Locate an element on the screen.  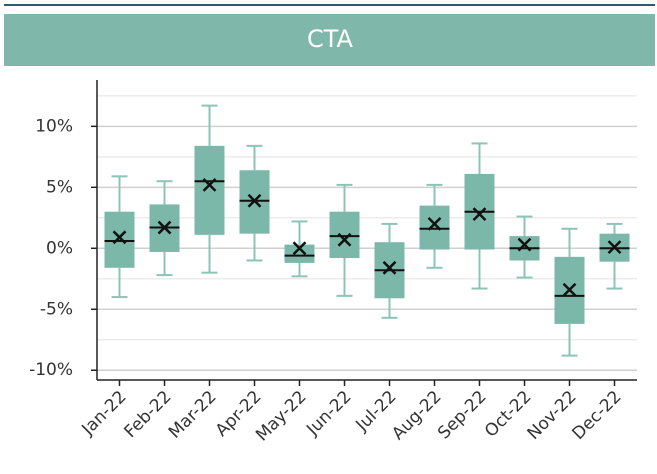
y-tick-label: -5% is located at coordinates (56, 309).